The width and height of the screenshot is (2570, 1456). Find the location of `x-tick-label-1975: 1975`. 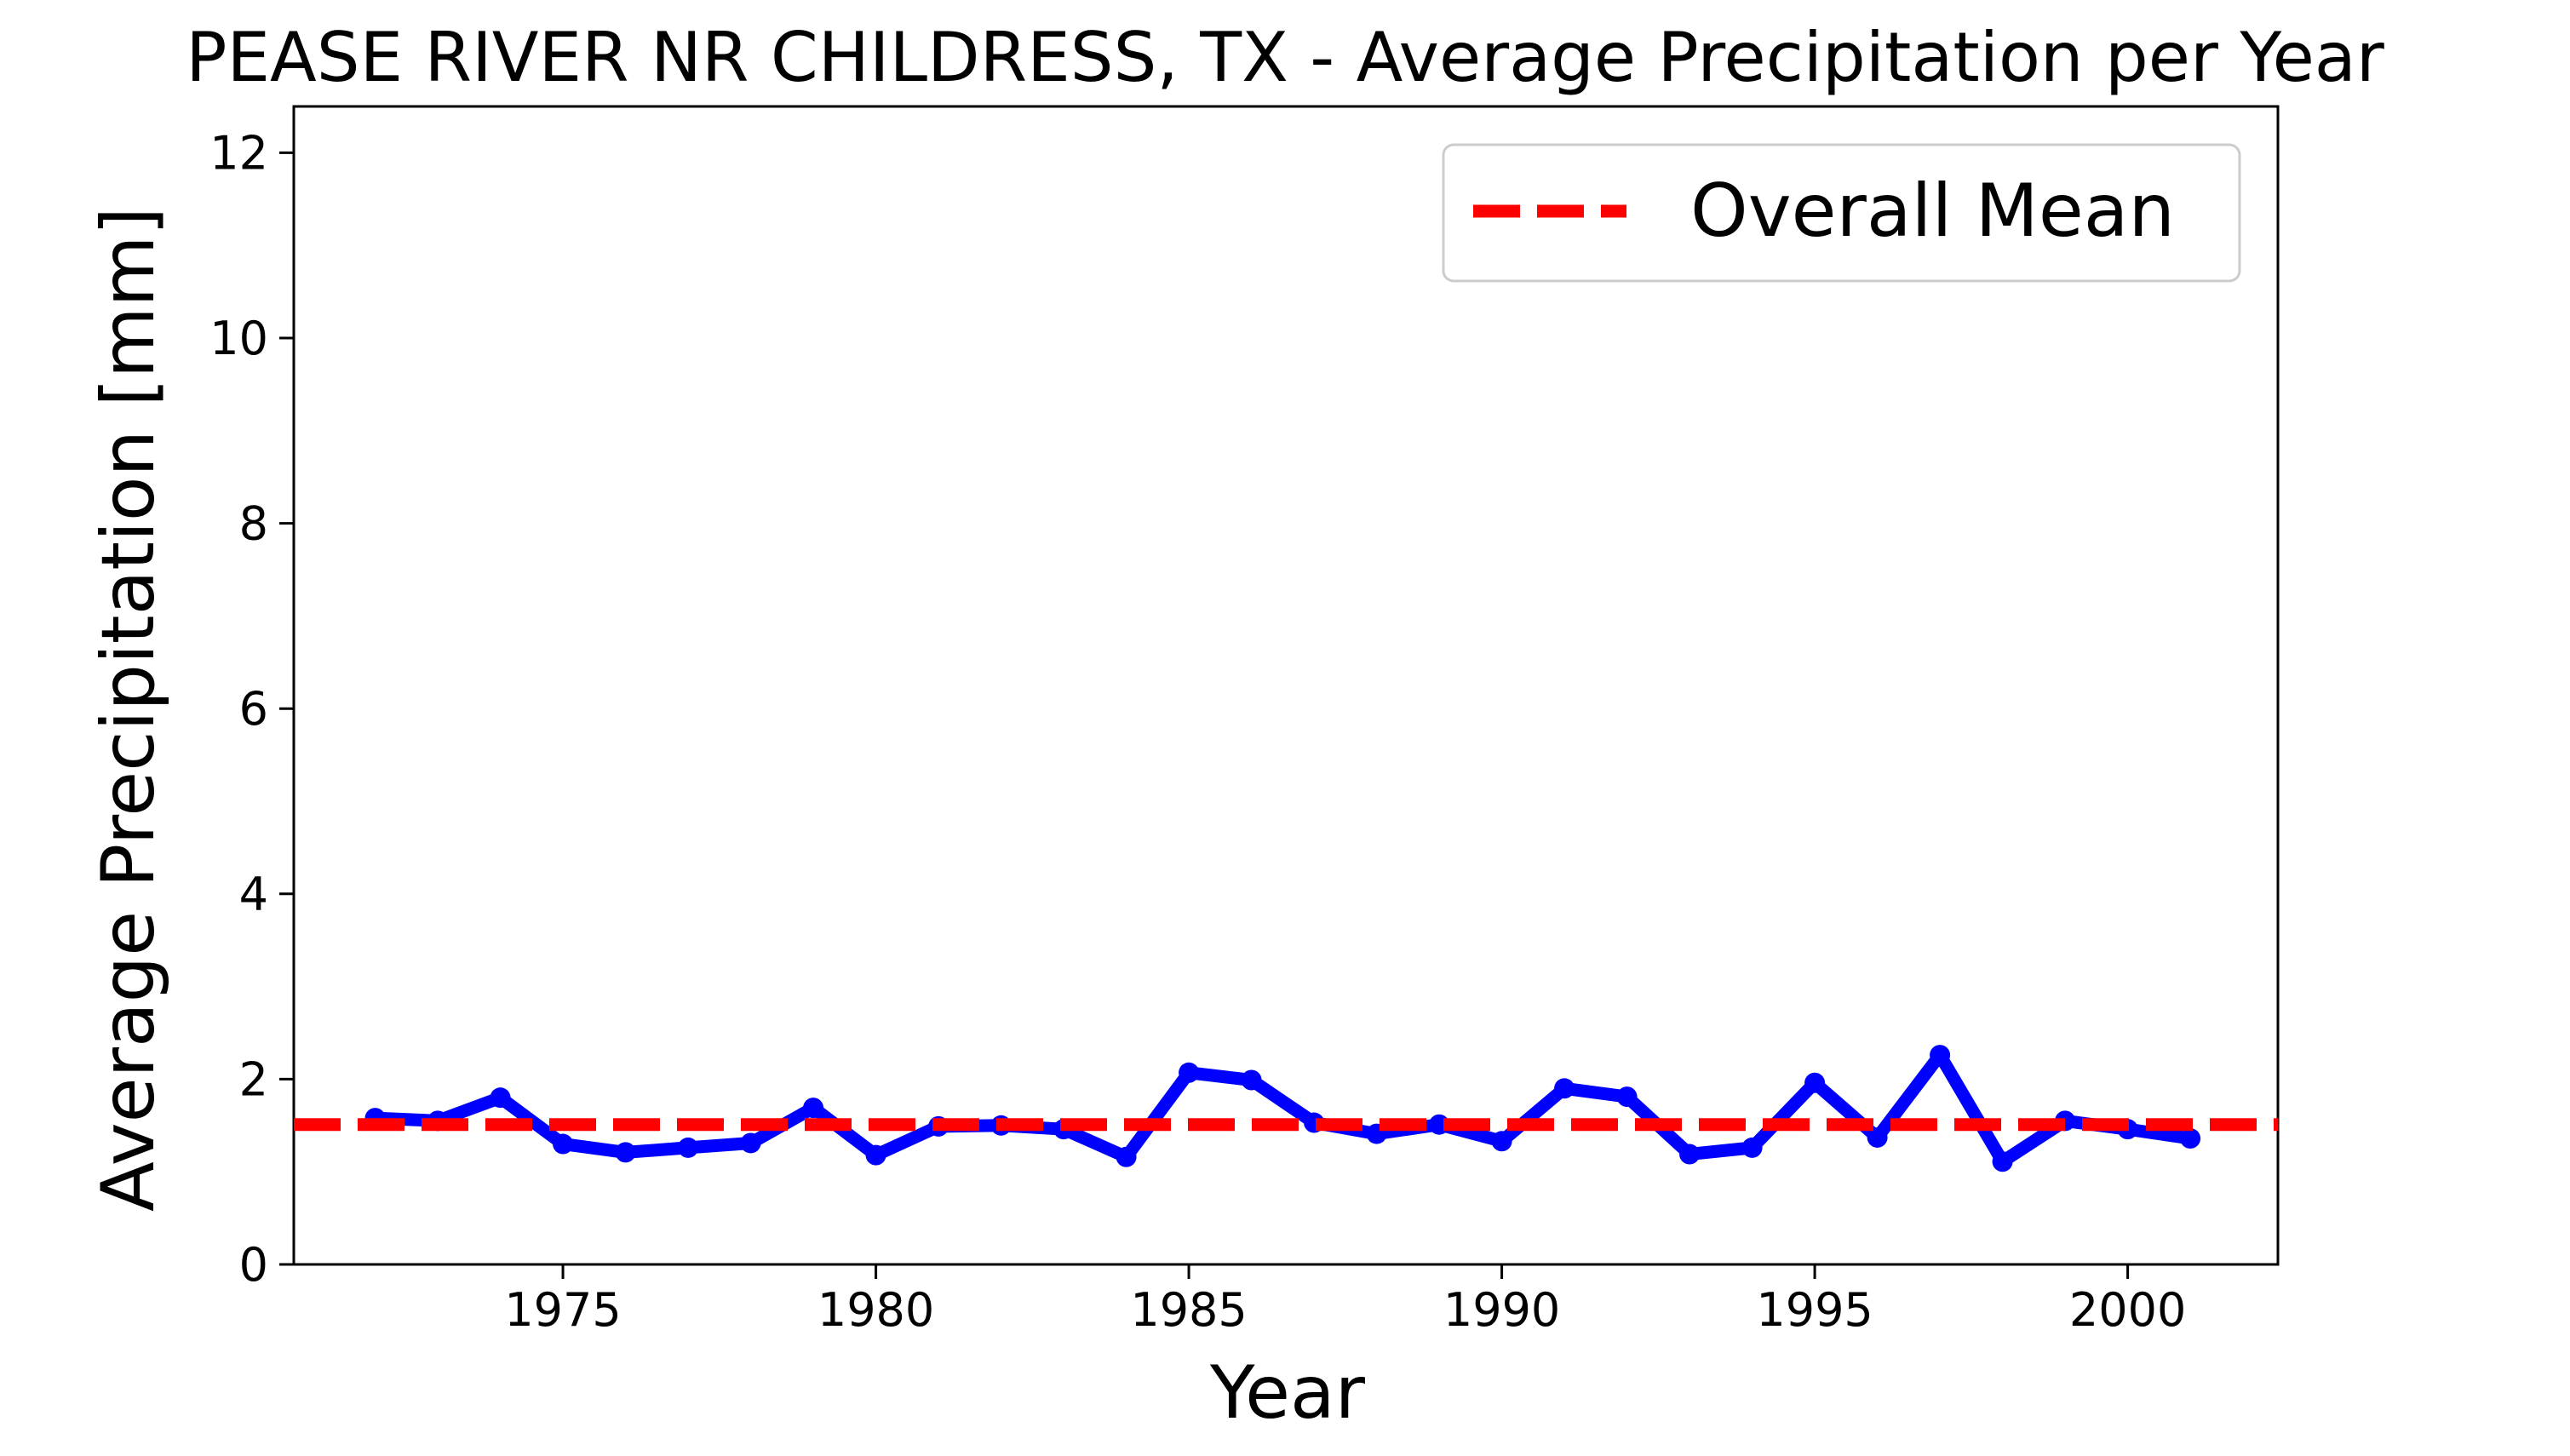

x-tick-label-1975: 1975 is located at coordinates (562, 1310).